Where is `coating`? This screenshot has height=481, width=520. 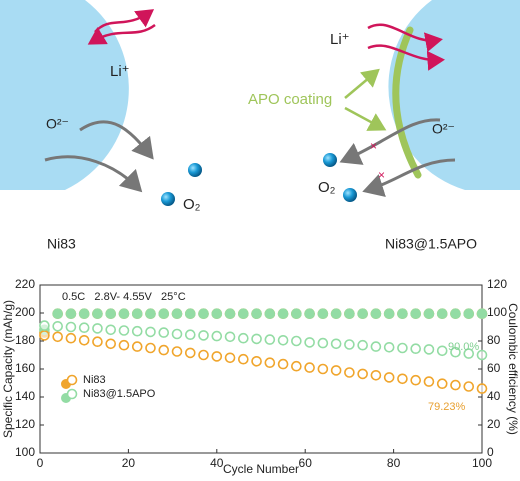 coating is located at coordinates (407, 102).